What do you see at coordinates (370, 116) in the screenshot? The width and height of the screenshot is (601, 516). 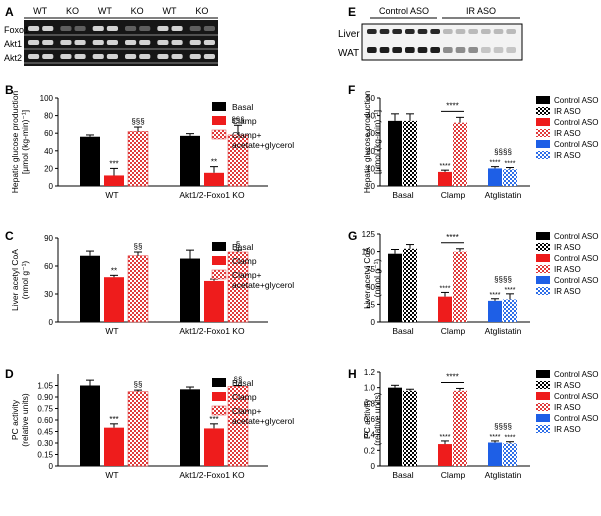 I see `y-tick-label: 40` at bounding box center [370, 116].